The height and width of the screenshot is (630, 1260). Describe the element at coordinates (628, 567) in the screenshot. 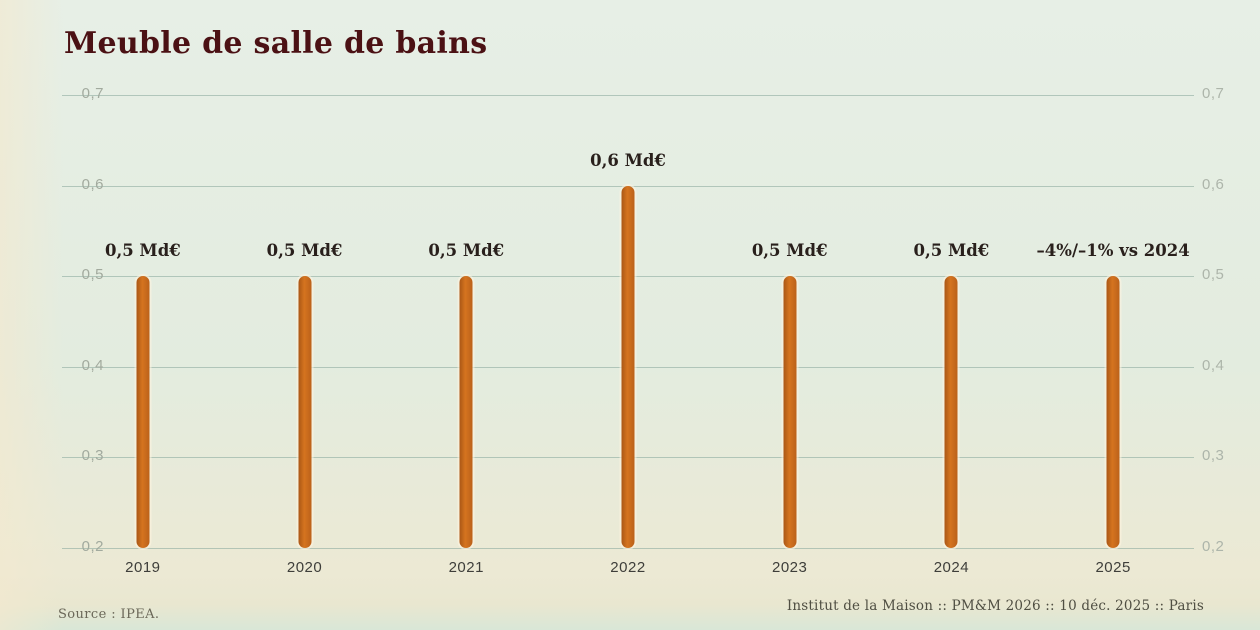

I see `x-tick-label-2022: 2022` at that location.